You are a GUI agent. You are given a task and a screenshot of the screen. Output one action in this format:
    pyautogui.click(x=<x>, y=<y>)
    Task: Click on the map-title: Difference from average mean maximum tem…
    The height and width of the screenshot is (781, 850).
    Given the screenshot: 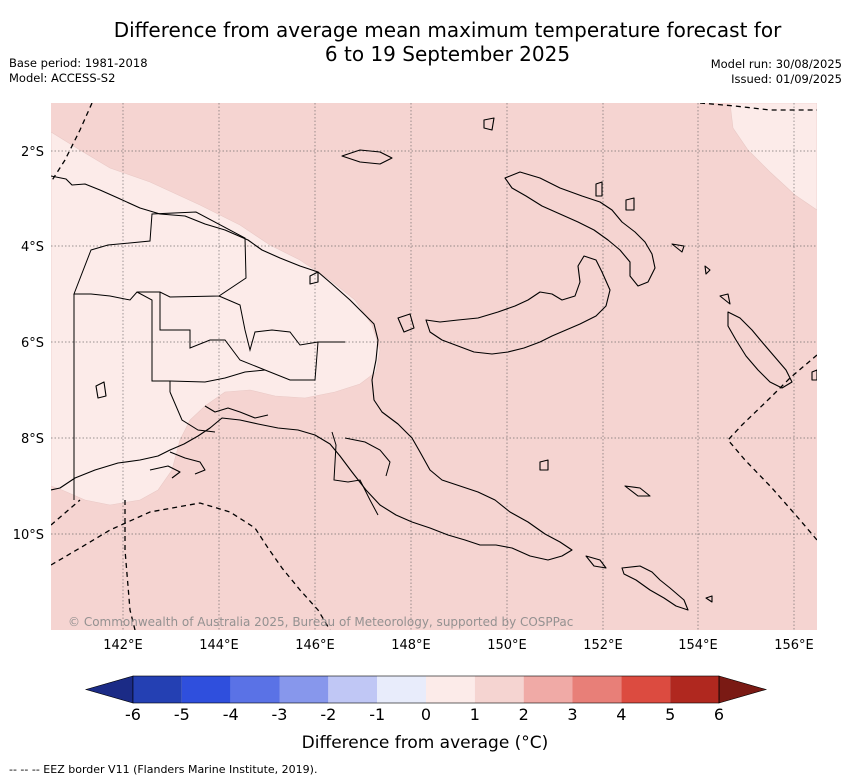 What is the action you would take?
    pyautogui.click(x=447, y=42)
    